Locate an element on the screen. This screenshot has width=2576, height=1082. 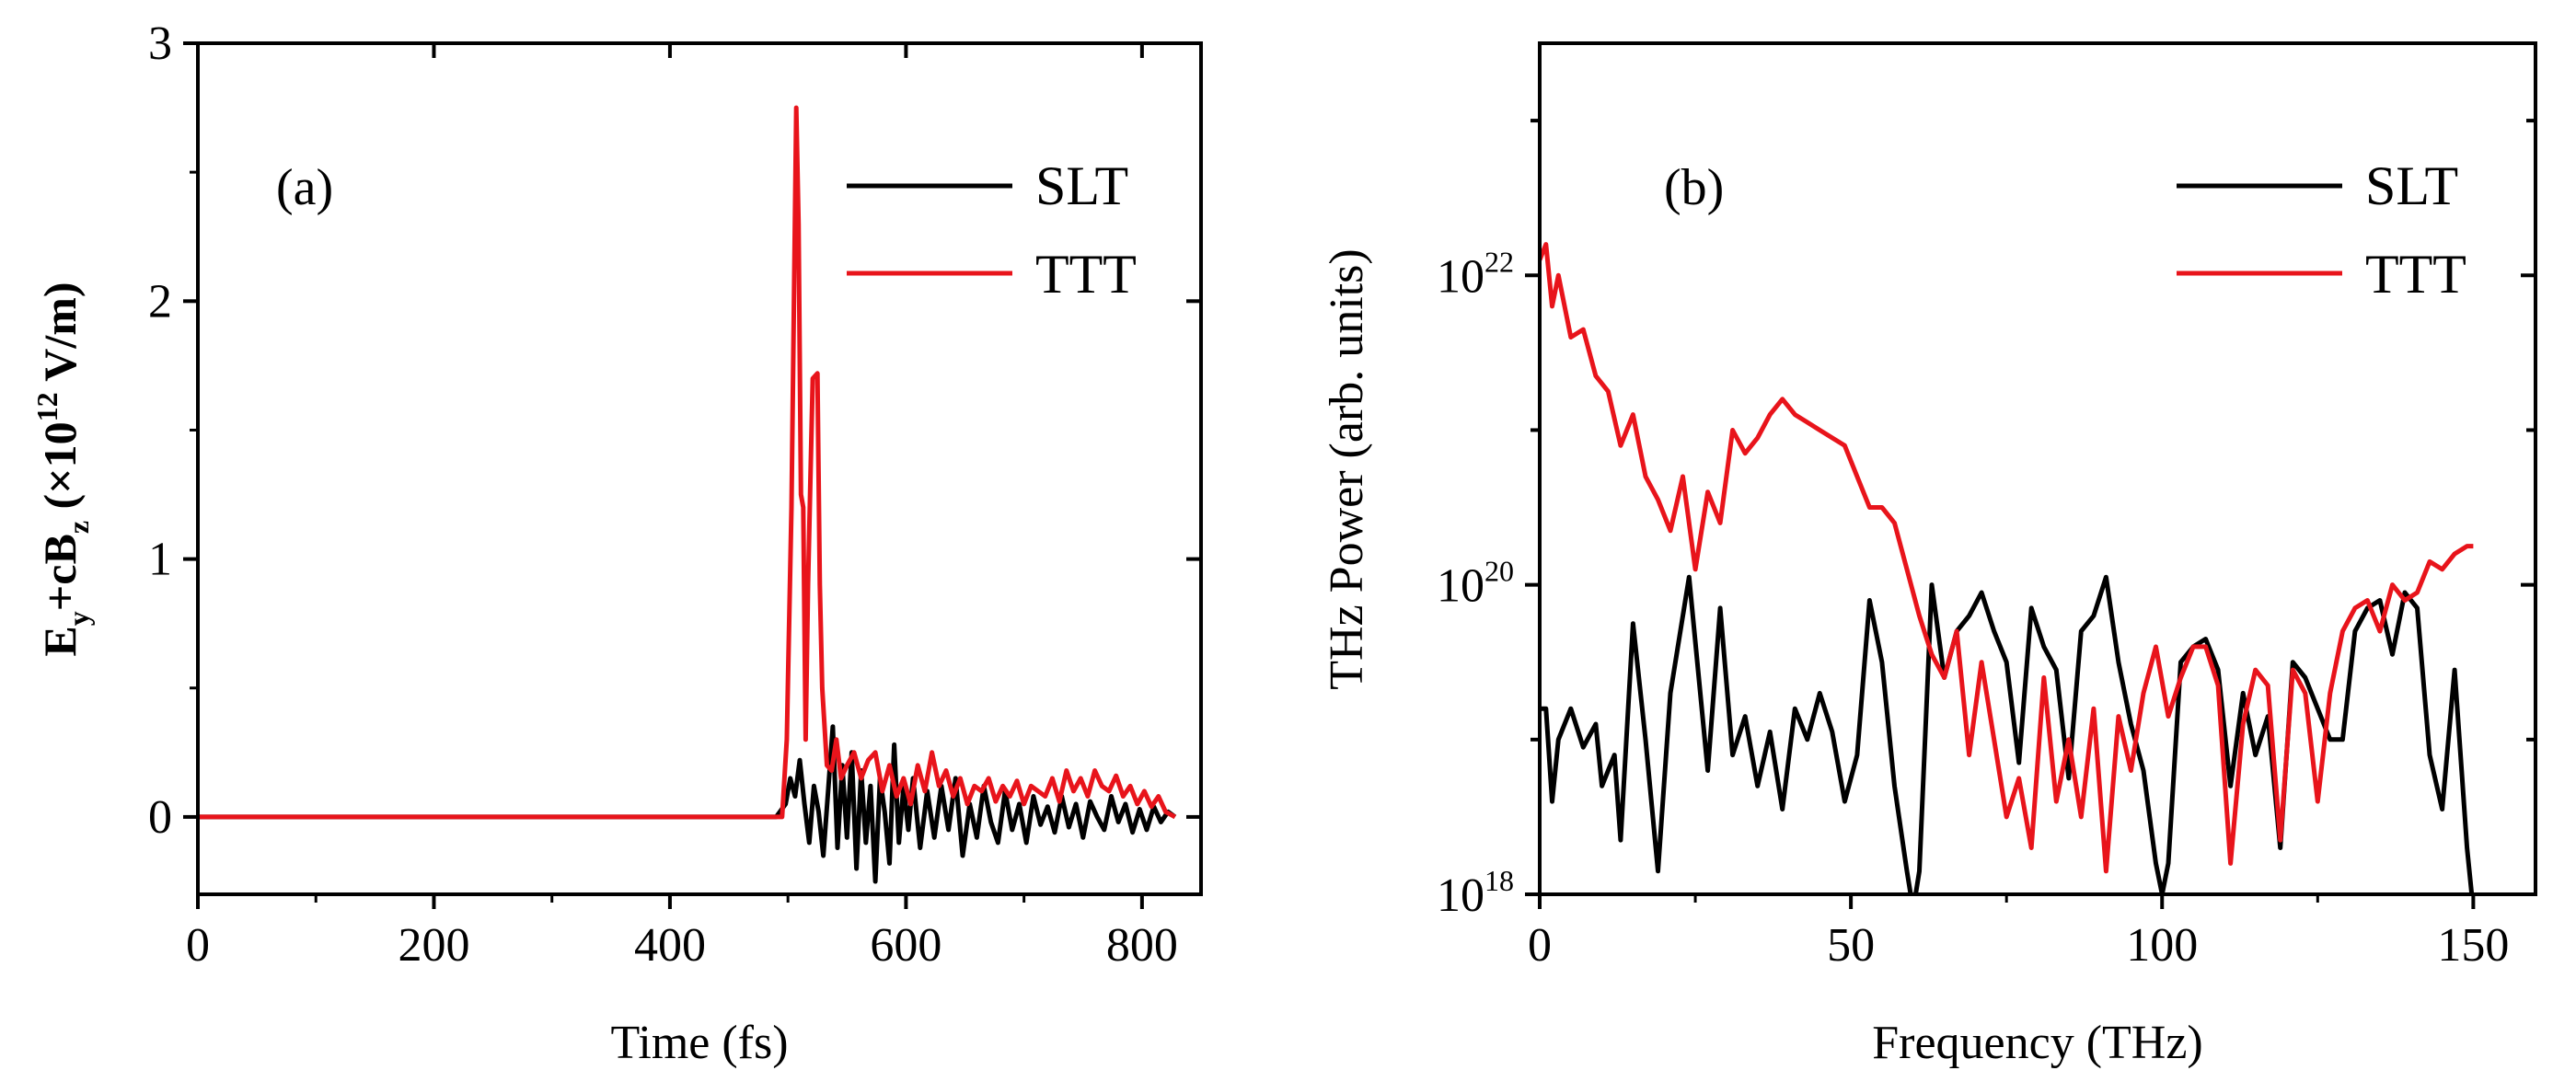
ylabel-a-mid: +cB is located at coordinates (60, 572).